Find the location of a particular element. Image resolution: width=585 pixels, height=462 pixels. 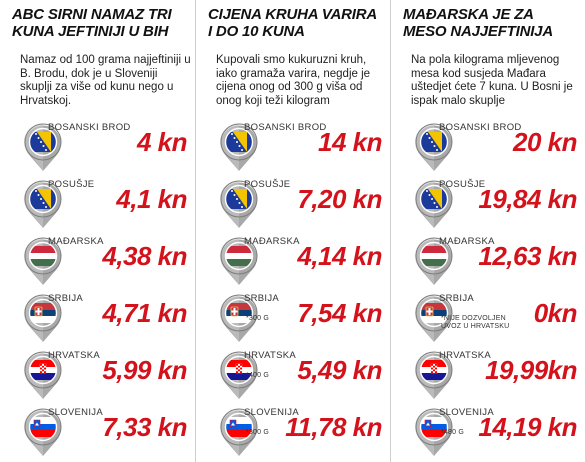

price-value: 4,14 kn is located at coordinates (339, 256).